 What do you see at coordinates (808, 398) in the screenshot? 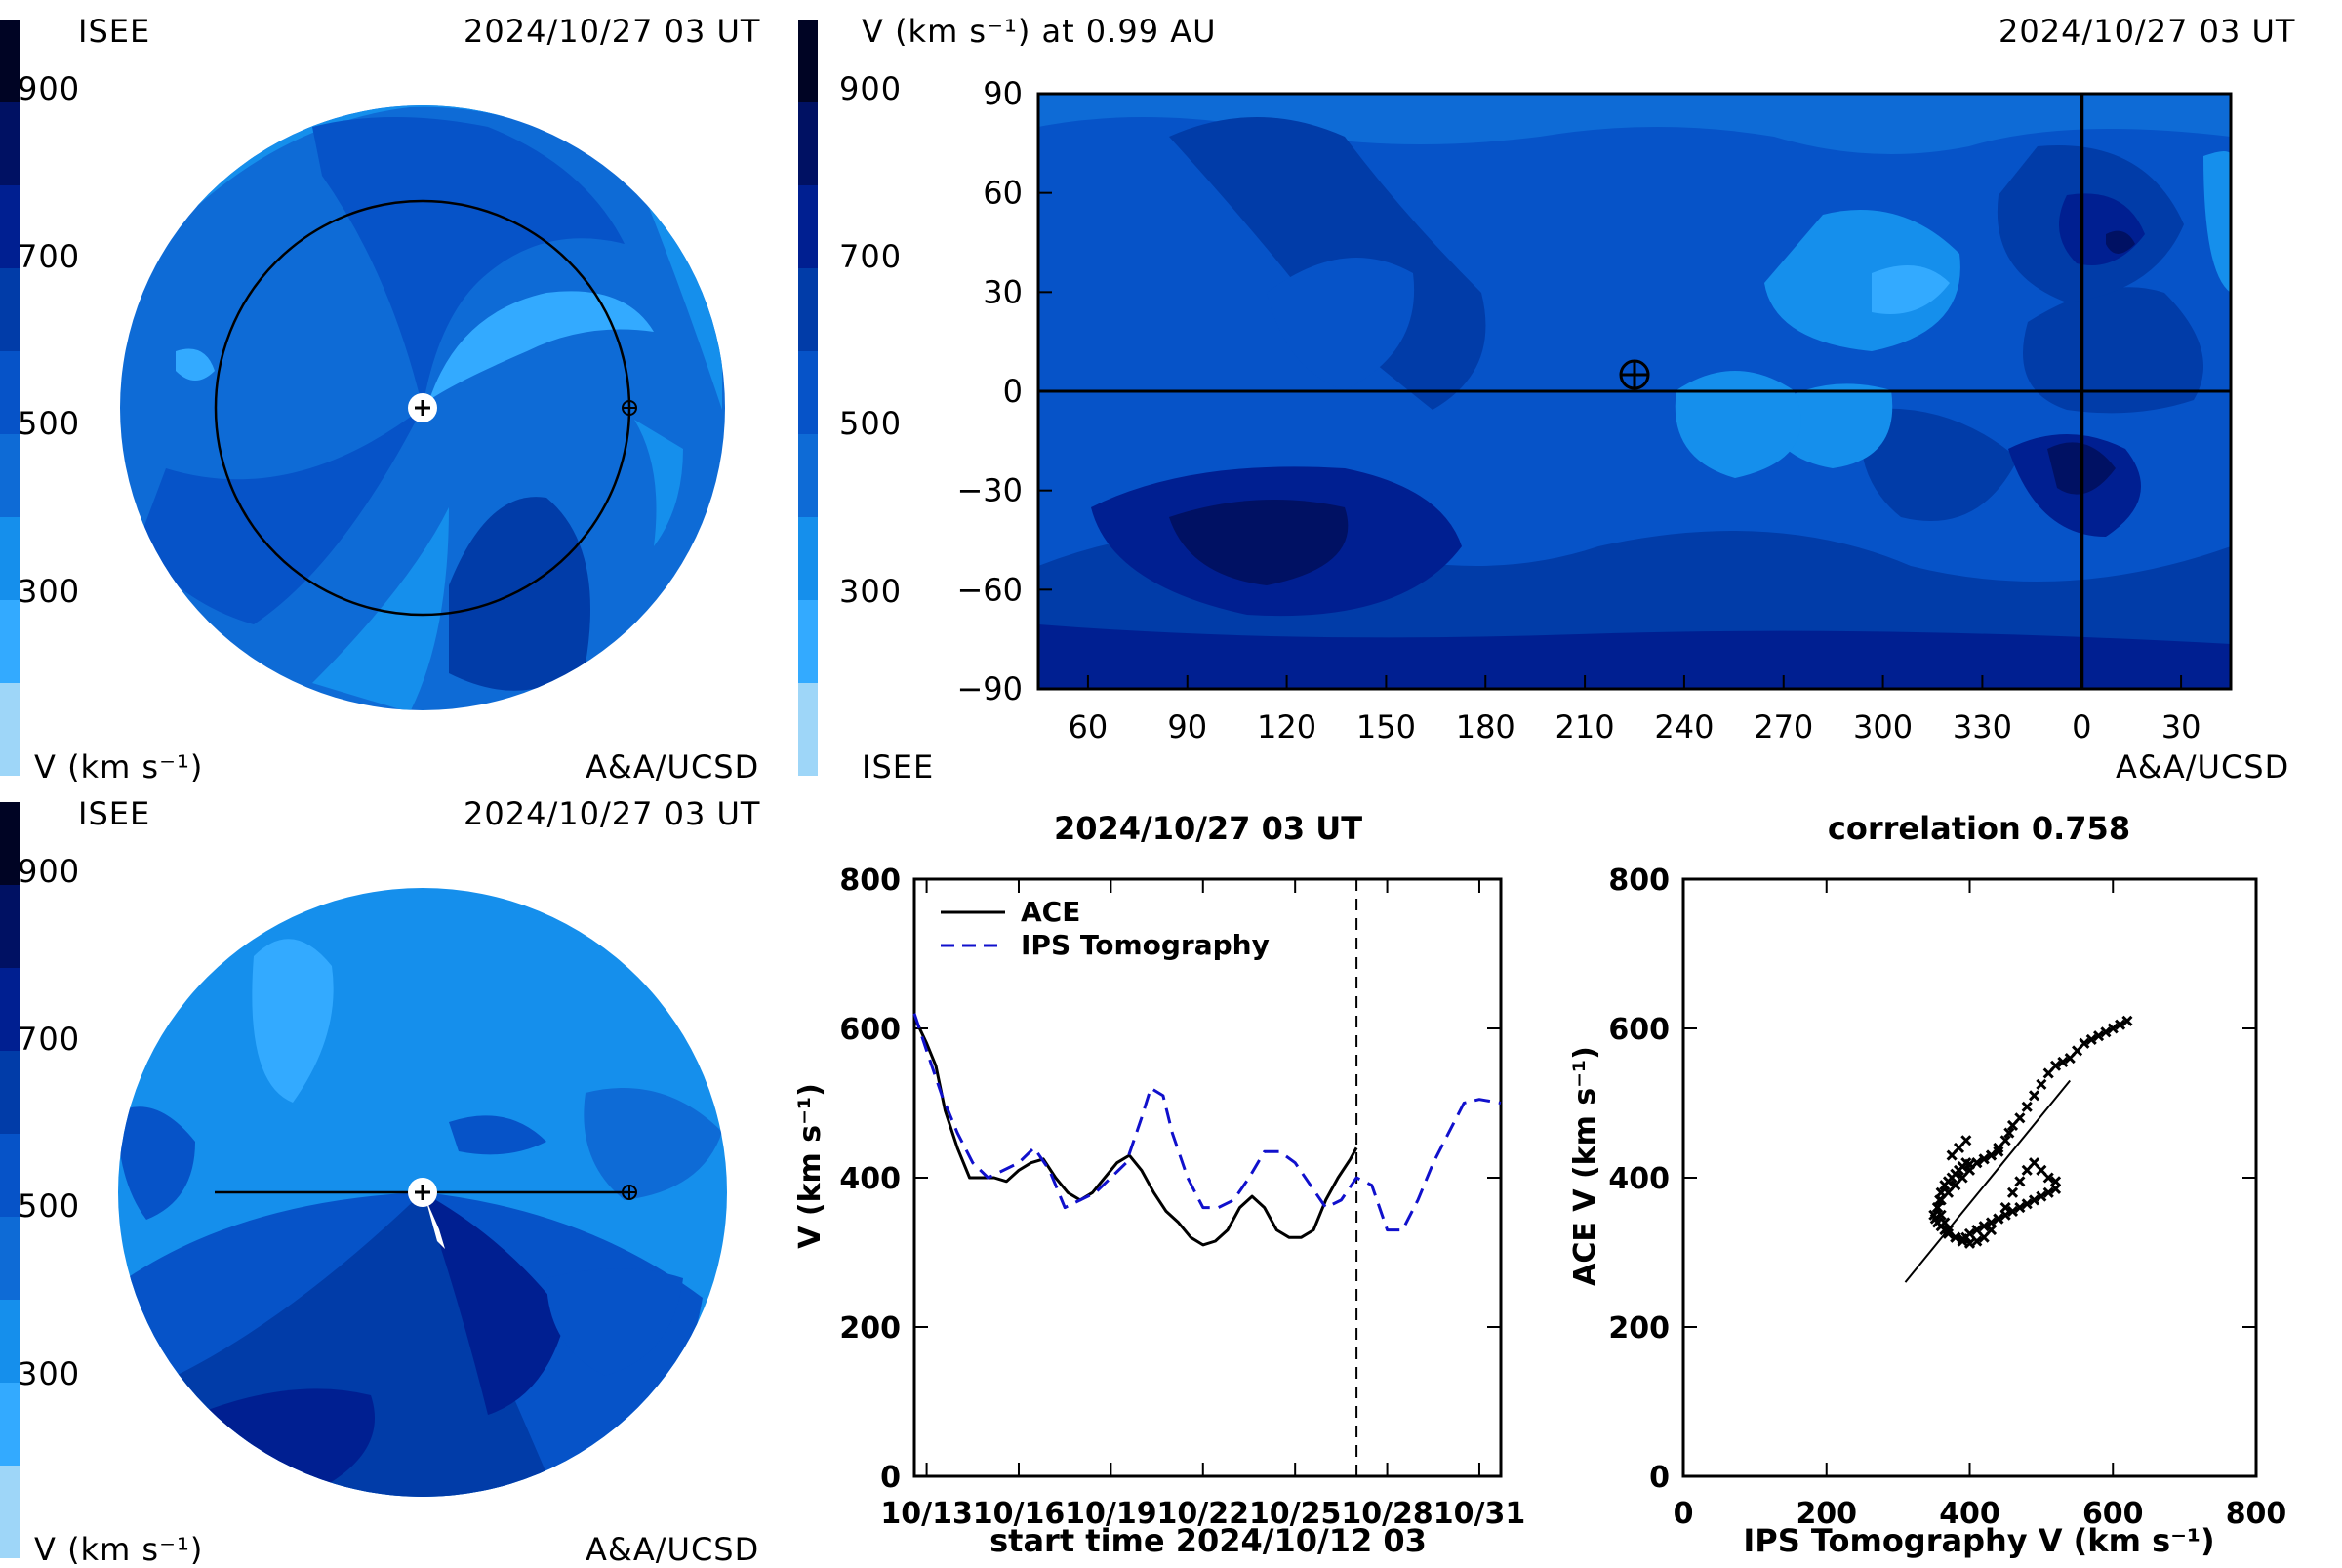
I see `colorbar-tr` at bounding box center [808, 398].